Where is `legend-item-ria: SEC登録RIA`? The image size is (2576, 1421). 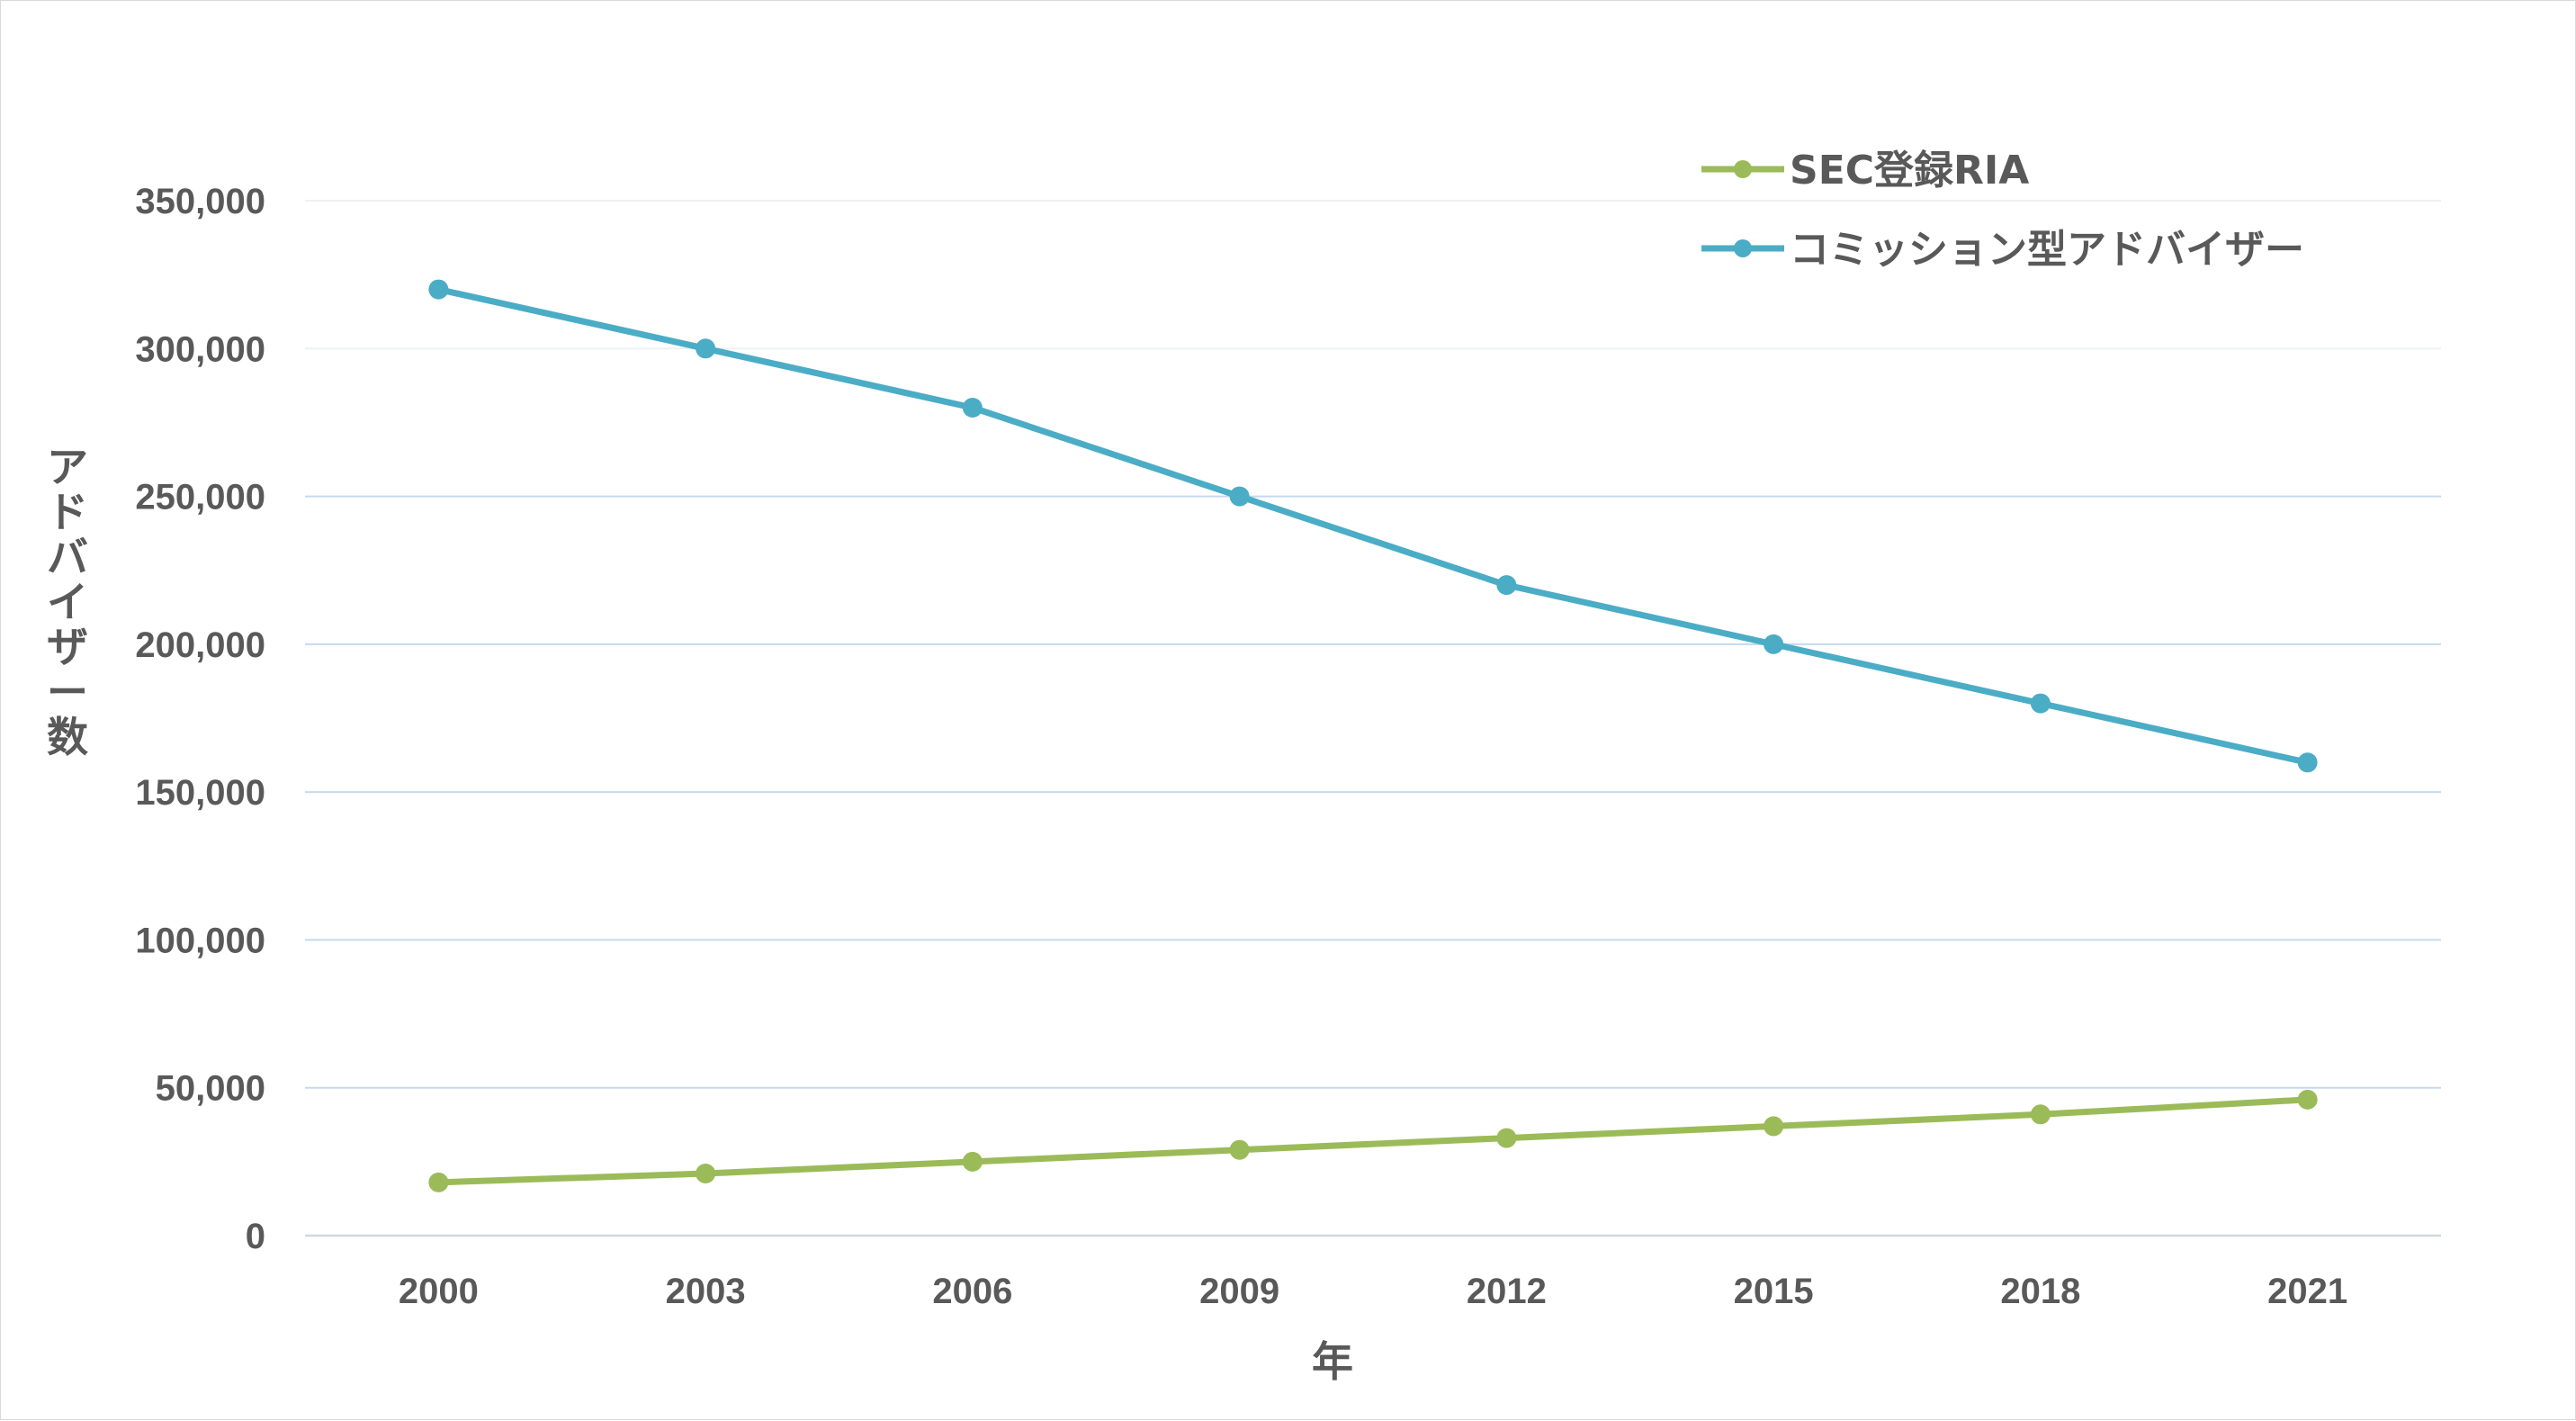
legend-item-ria: SEC登録RIA is located at coordinates (1865, 171).